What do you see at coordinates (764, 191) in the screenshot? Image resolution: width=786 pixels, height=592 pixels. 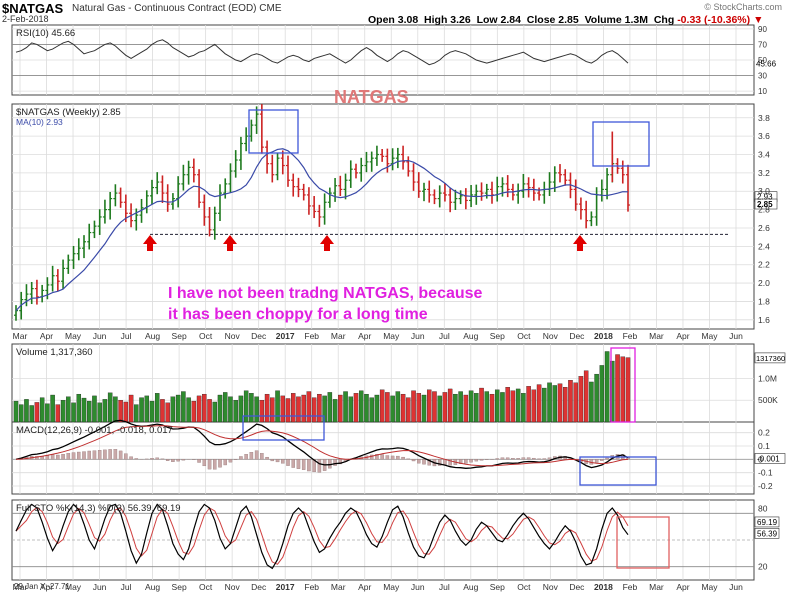 I see `price-tick-label: 3.0` at bounding box center [764, 191].